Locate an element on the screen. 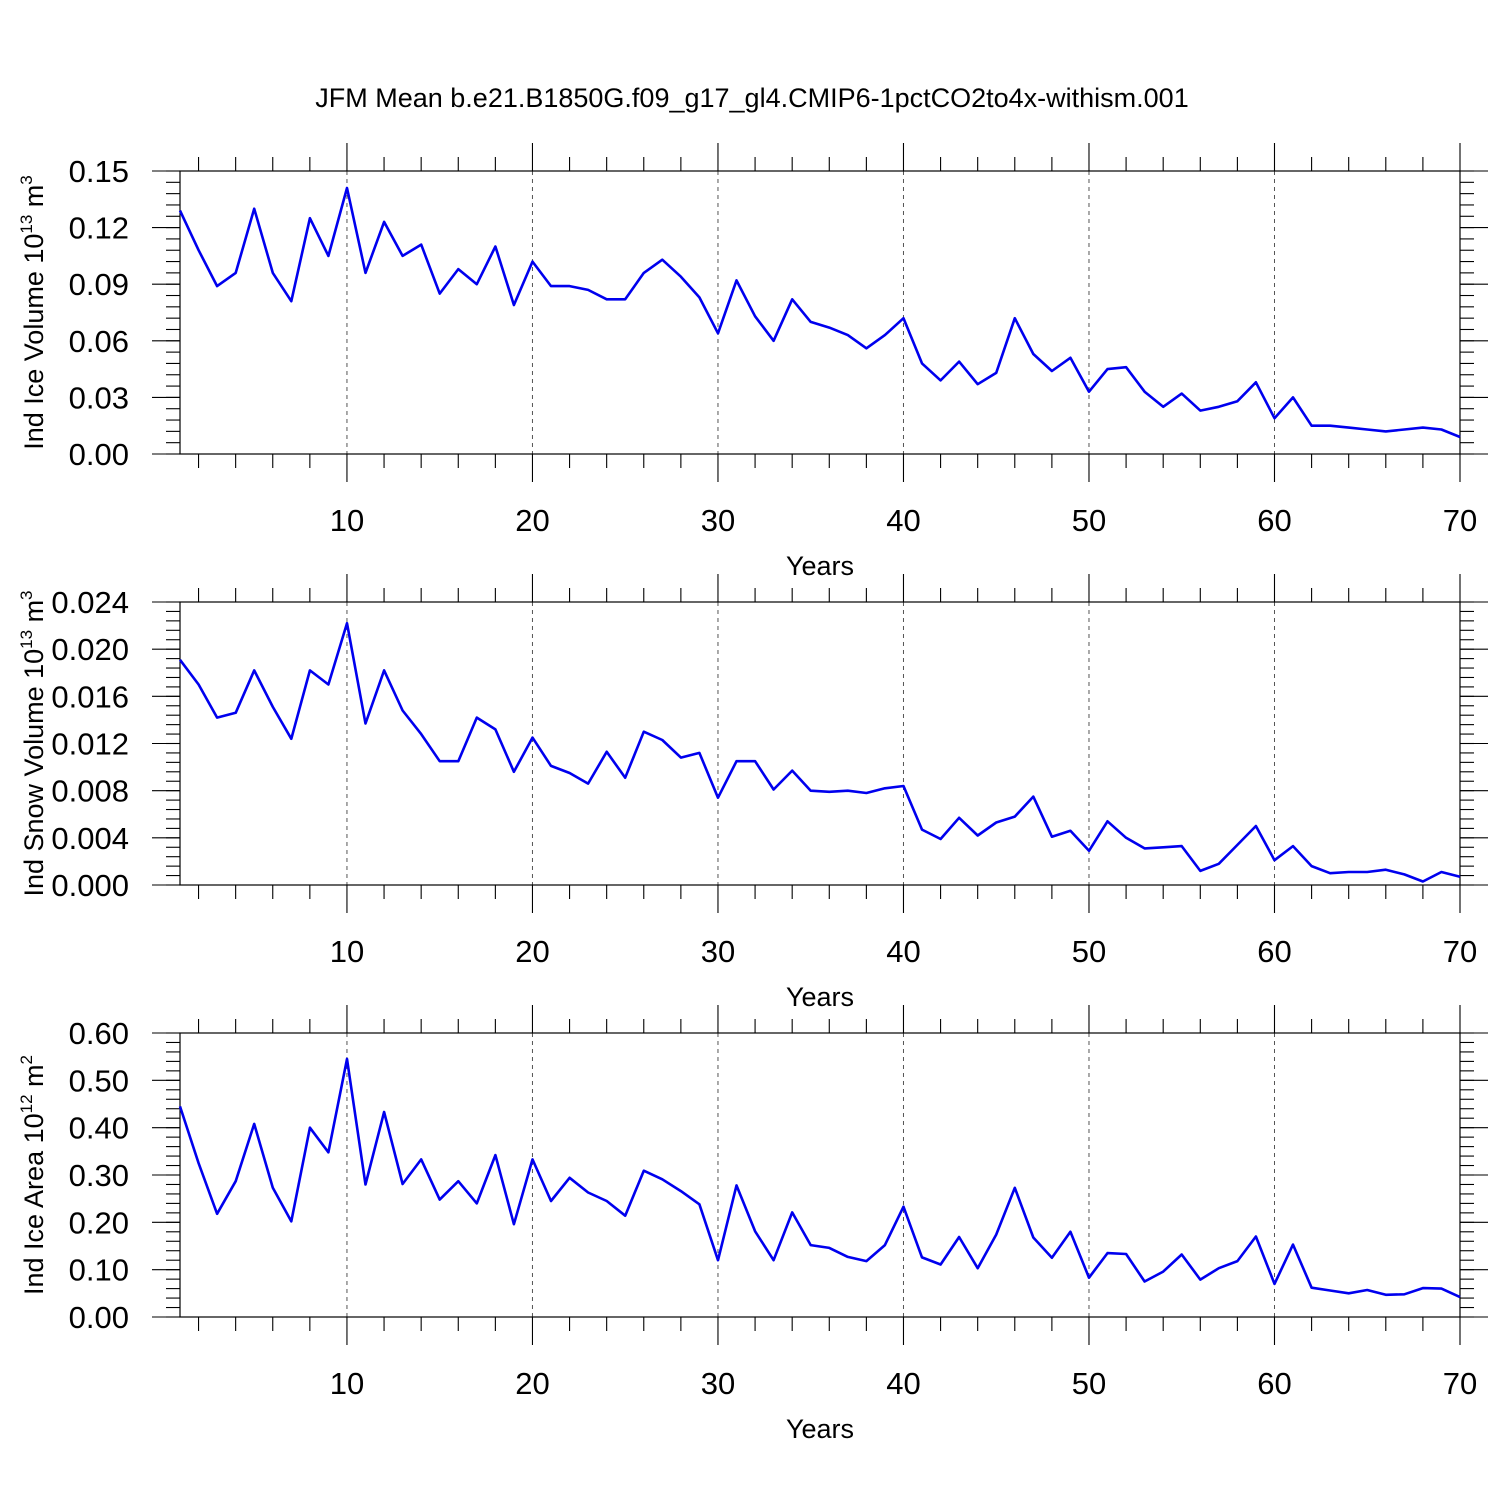 This screenshot has width=1500, height=1500. snow-volume-xtick-label: 30 is located at coordinates (718, 951).